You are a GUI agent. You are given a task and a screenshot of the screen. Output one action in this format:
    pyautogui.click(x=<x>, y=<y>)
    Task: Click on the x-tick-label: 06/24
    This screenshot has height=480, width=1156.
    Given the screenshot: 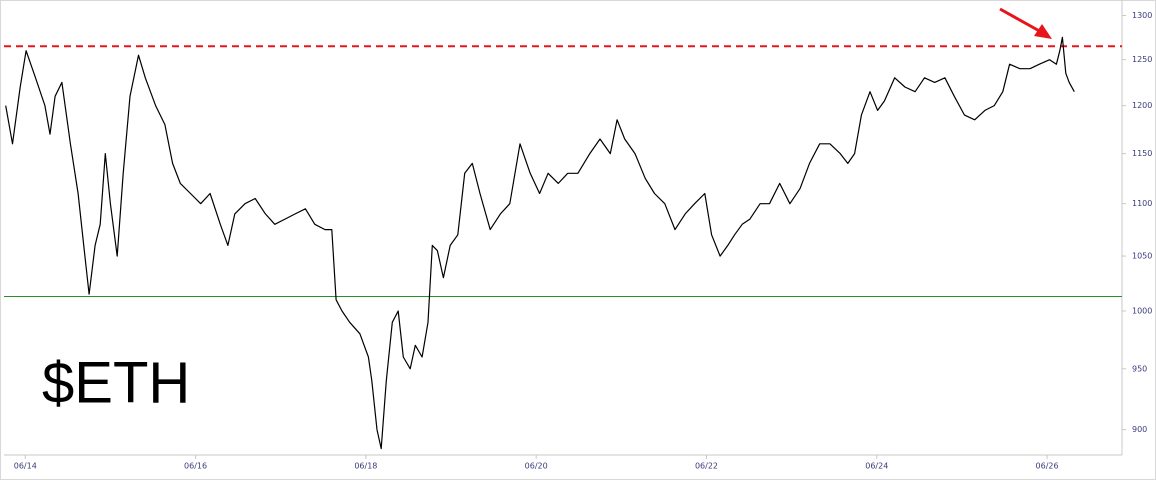 What is the action you would take?
    pyautogui.click(x=876, y=466)
    